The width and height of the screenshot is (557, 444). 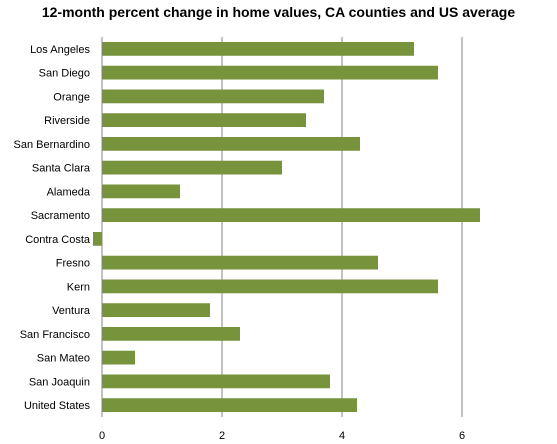 What do you see at coordinates (156, 310) in the screenshot?
I see `bar-ventura` at bounding box center [156, 310].